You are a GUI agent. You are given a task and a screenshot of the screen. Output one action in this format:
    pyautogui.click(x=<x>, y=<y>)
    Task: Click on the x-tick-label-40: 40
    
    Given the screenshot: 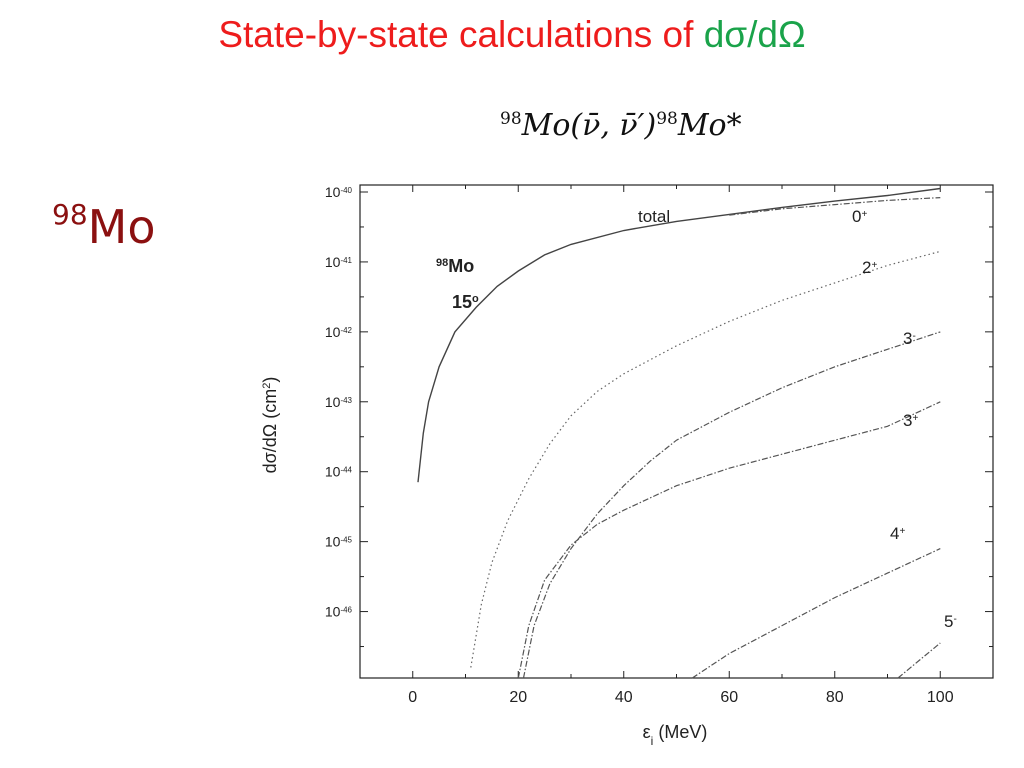 What is the action you would take?
    pyautogui.click(x=624, y=697)
    